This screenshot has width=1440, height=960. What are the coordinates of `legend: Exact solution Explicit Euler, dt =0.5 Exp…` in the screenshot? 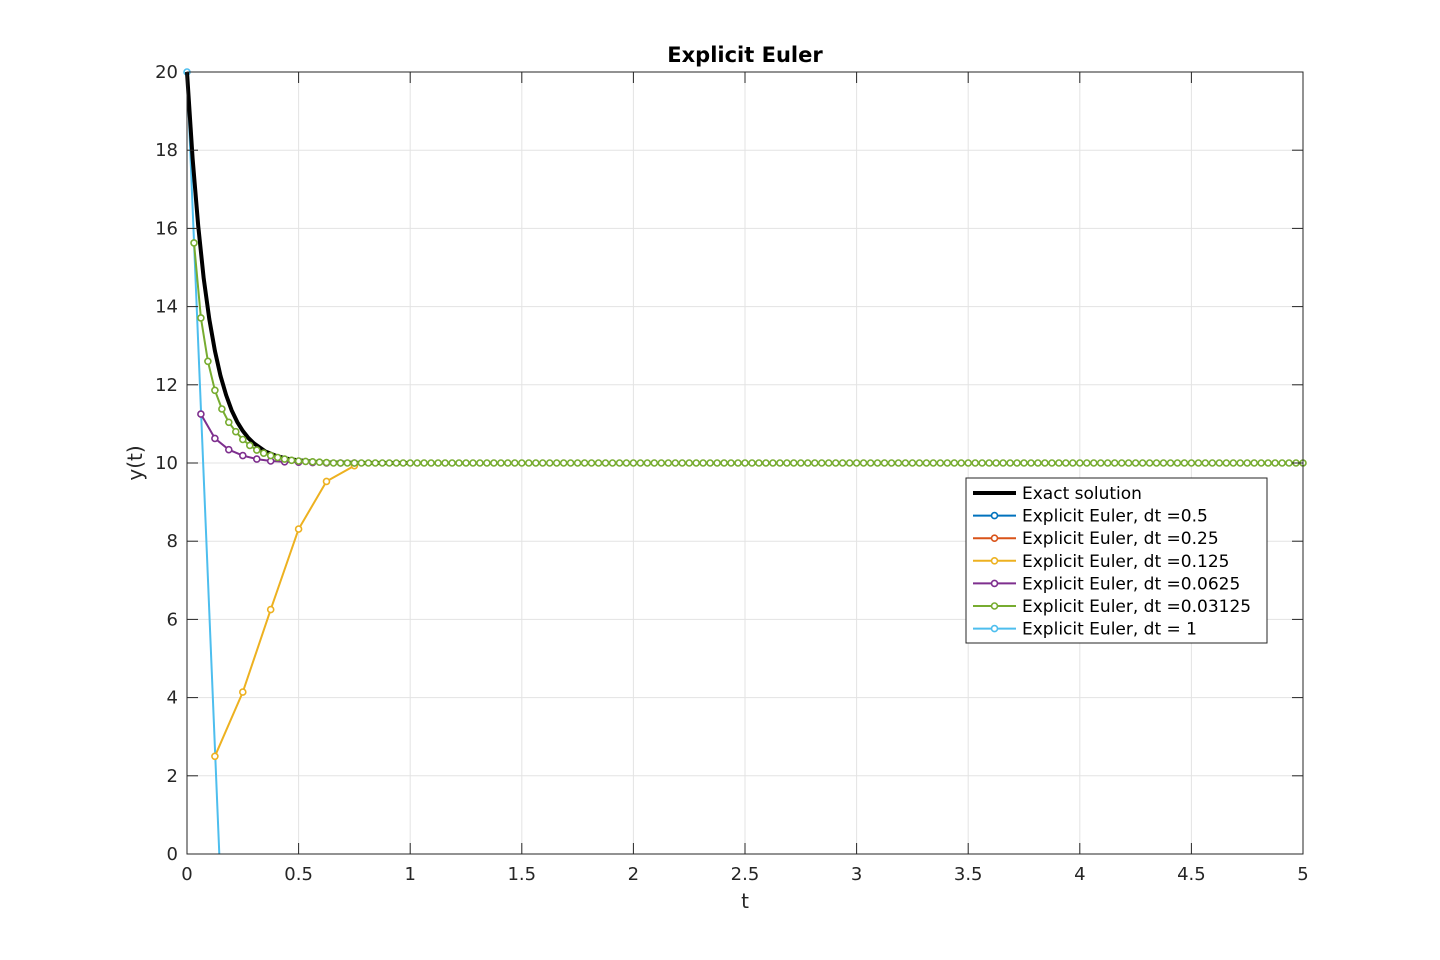 It's located at (1116, 560).